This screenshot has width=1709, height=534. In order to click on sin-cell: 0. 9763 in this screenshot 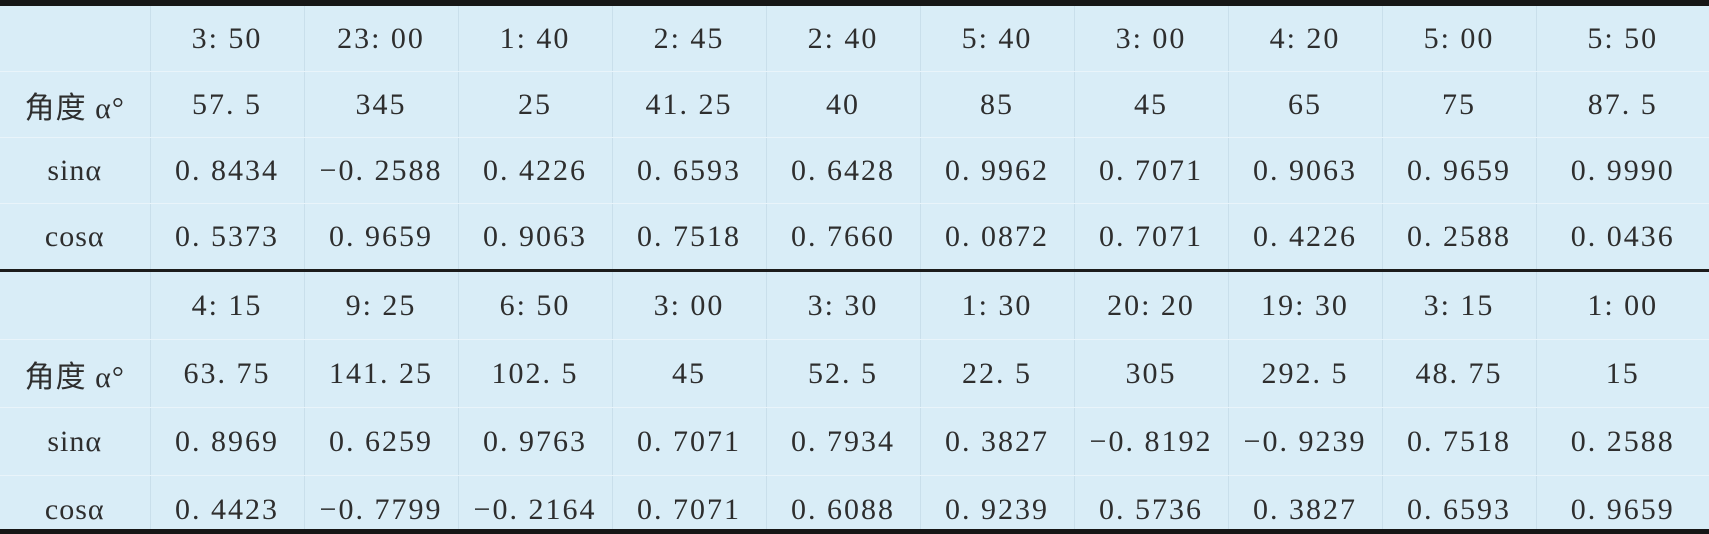, I will do `click(535, 441)`.